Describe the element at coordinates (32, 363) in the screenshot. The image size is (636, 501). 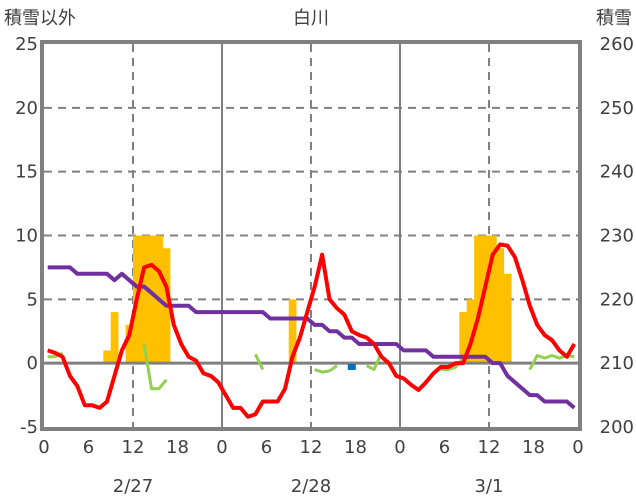
I see `left-tick-label: 0` at that location.